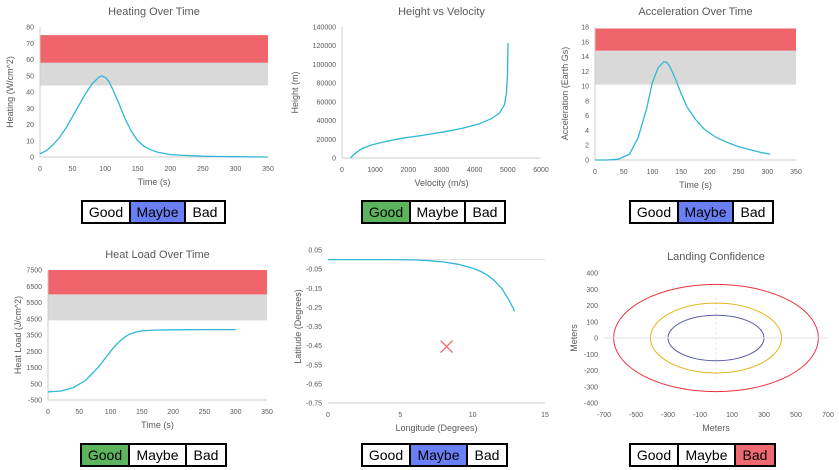 This screenshot has height=470, width=839. What do you see at coordinates (473, 415) in the screenshot?
I see `latlon-x-tick-label: 10` at bounding box center [473, 415].